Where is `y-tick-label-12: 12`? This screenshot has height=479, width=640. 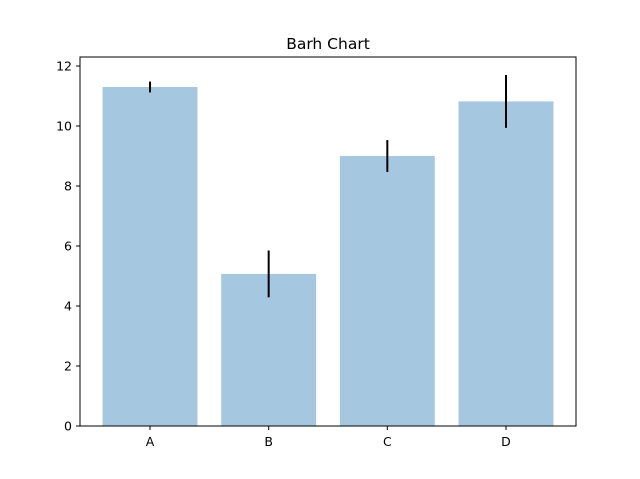 y-tick-label-12: 12 is located at coordinates (64, 66).